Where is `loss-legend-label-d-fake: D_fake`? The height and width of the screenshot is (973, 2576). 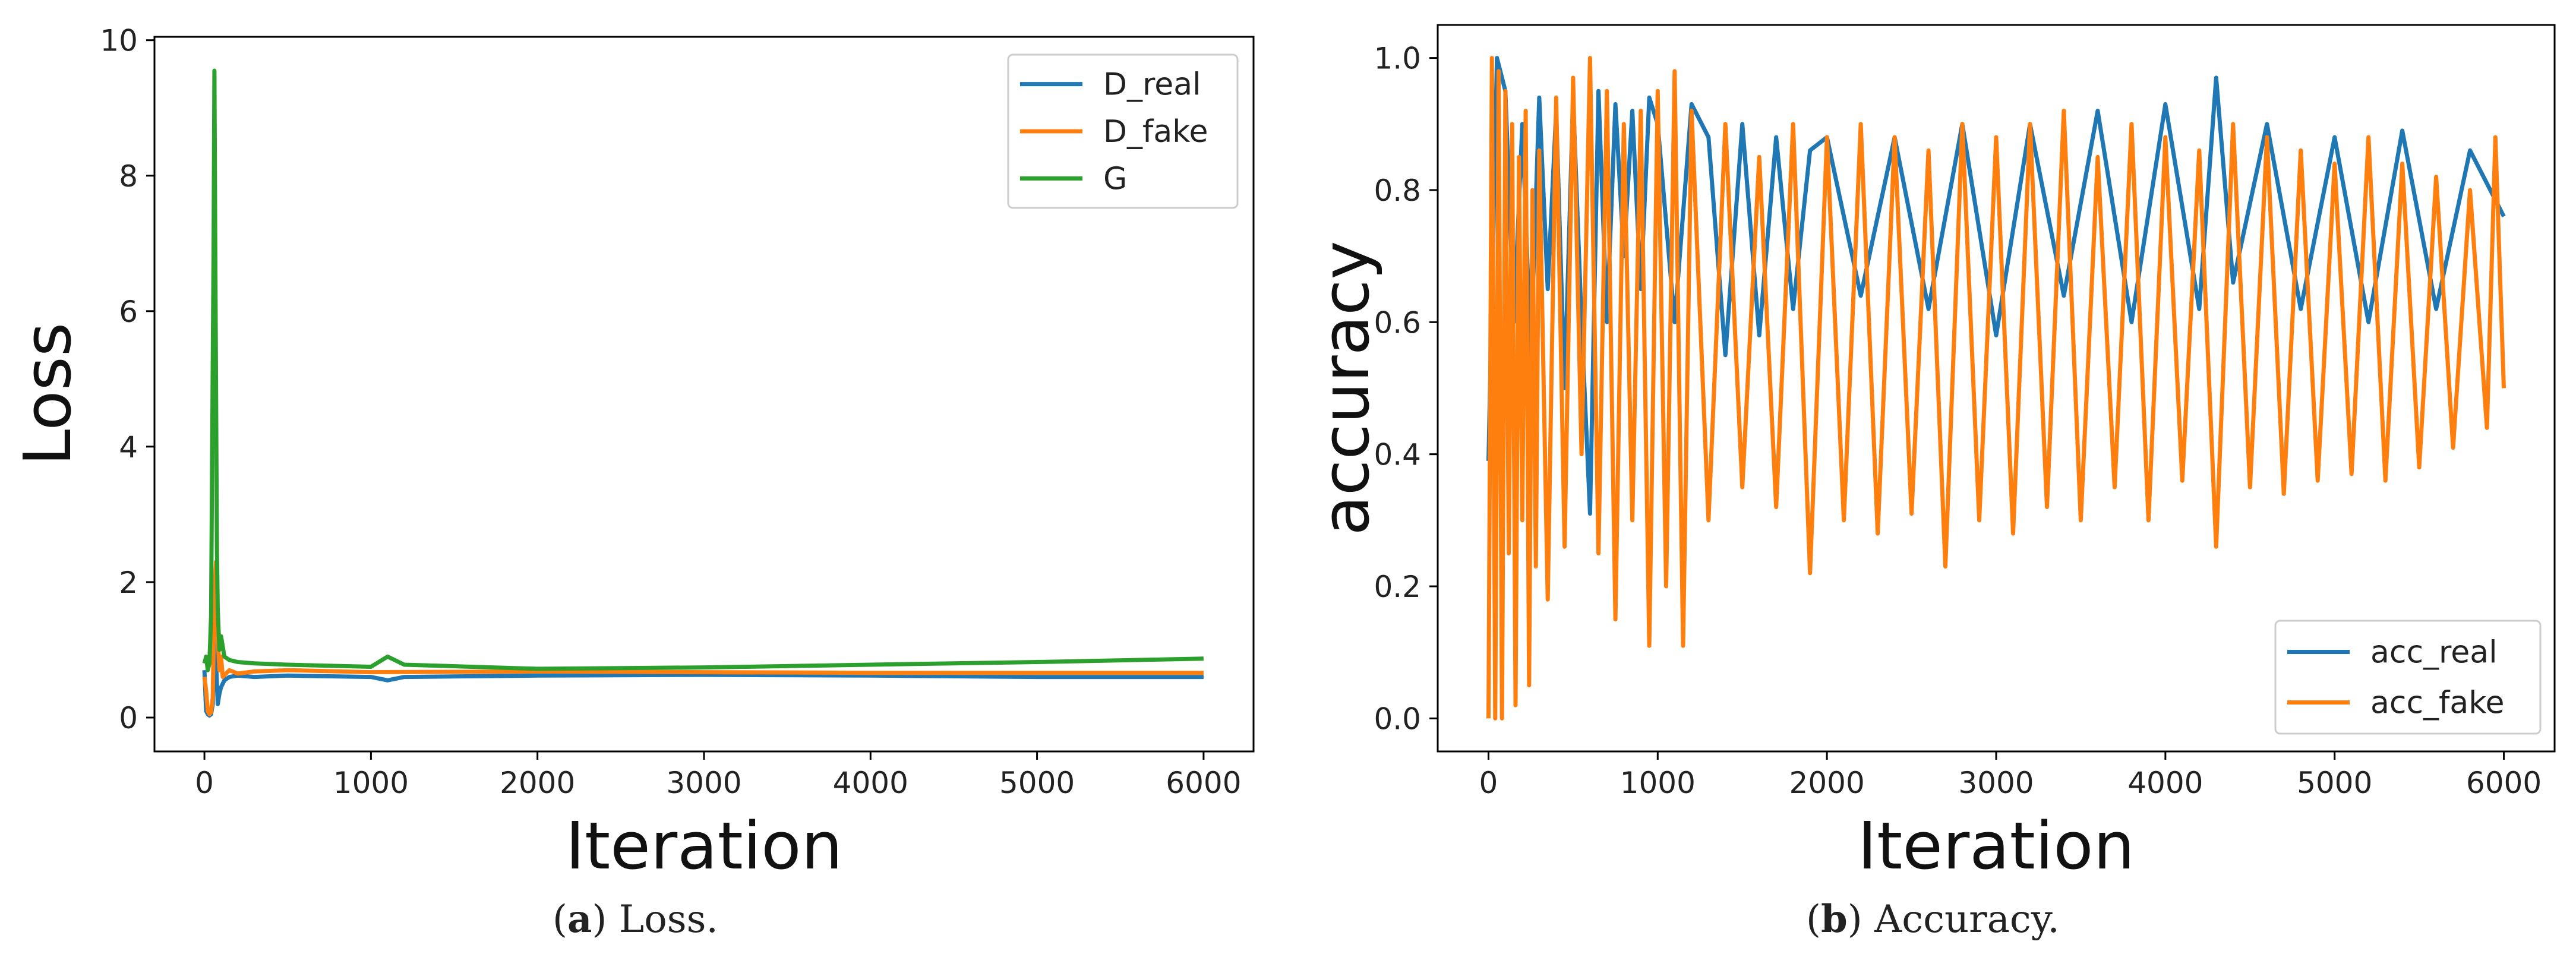
loss-legend-label-d-fake: D_fake is located at coordinates (1155, 132).